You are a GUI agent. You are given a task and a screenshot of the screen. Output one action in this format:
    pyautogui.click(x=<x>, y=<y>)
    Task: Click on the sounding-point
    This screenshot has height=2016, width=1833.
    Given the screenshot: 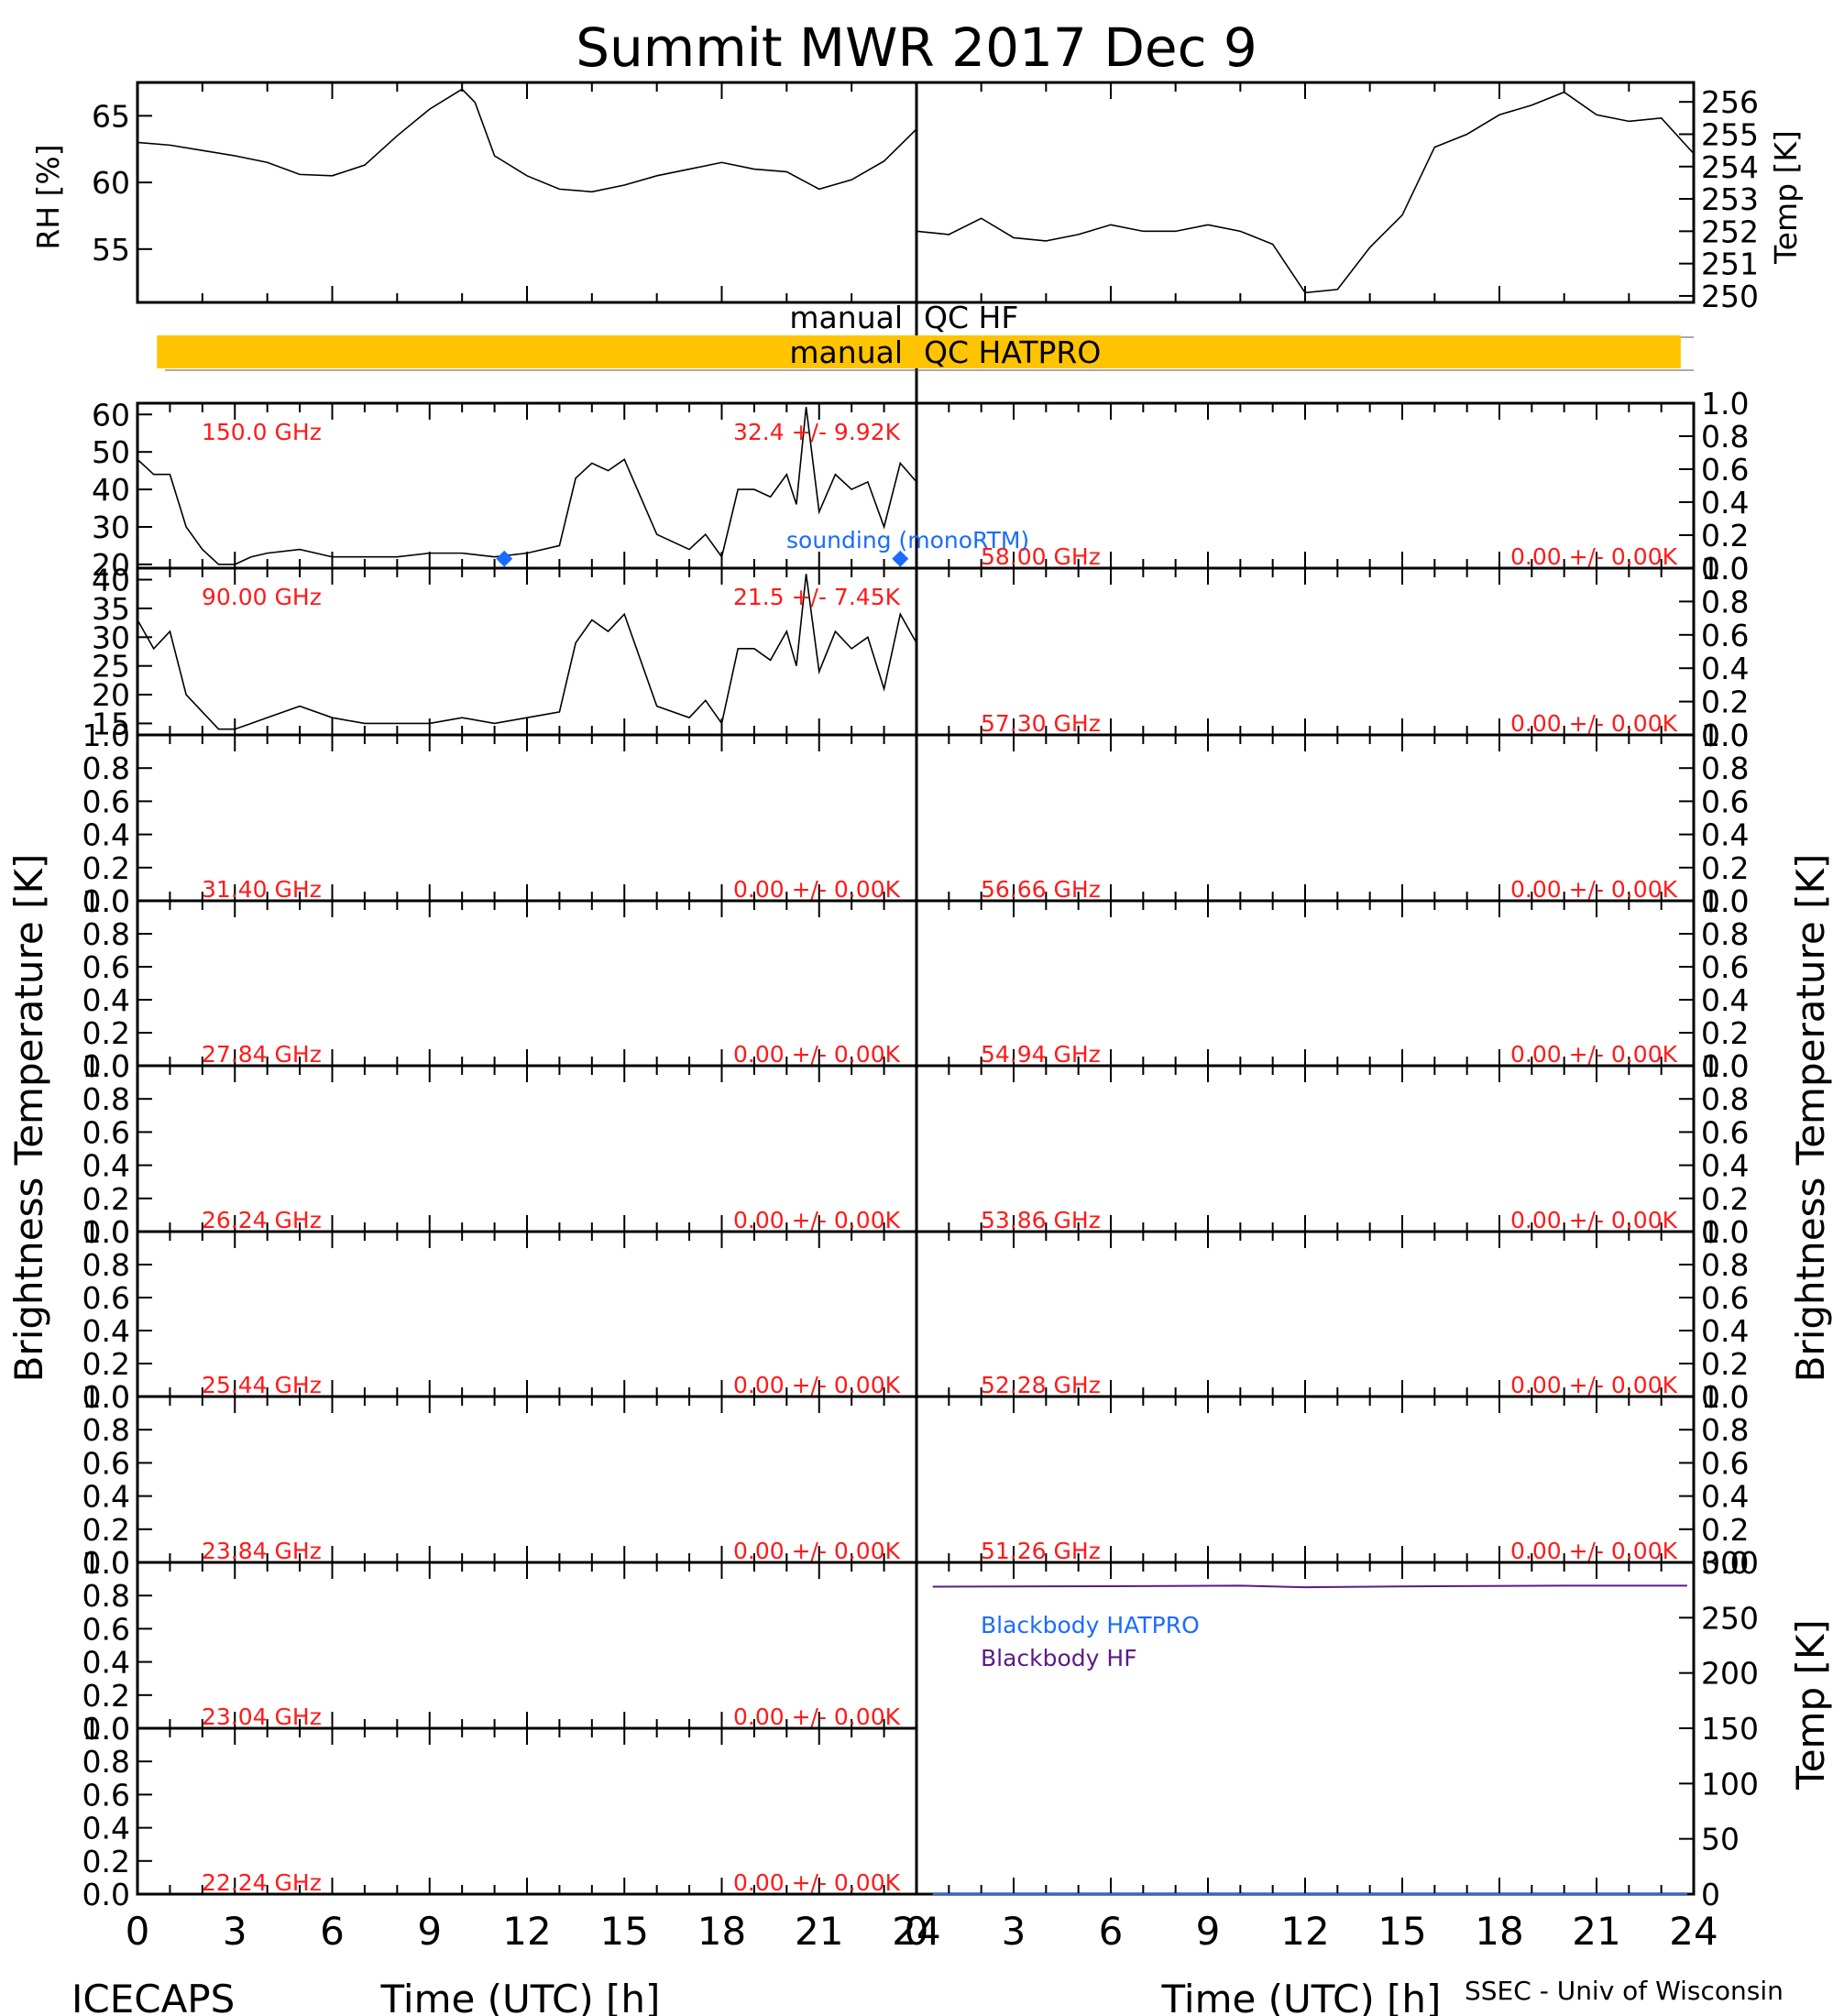 What is the action you would take?
    pyautogui.click(x=900, y=558)
    